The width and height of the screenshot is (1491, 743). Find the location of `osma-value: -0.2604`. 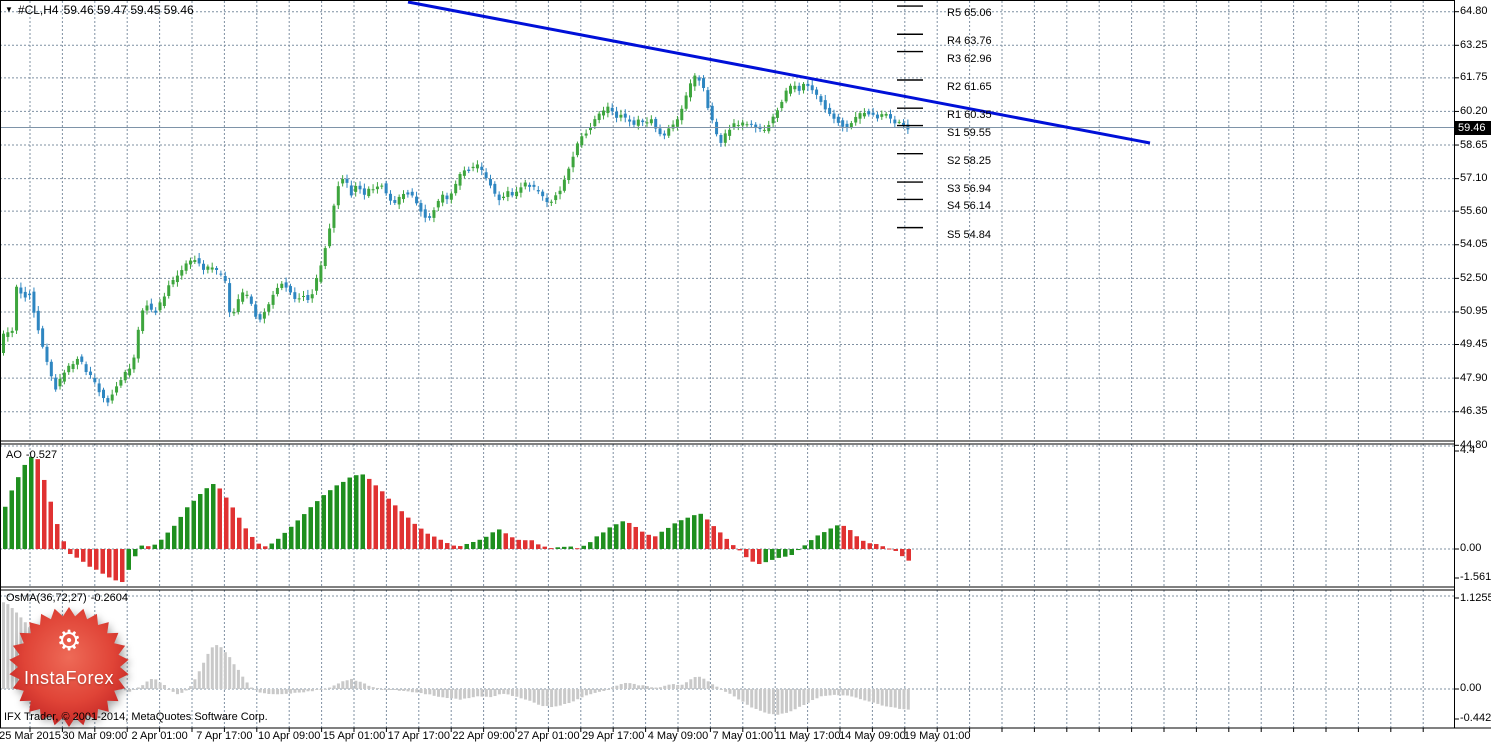

osma-value: -0.2604 is located at coordinates (109, 598).